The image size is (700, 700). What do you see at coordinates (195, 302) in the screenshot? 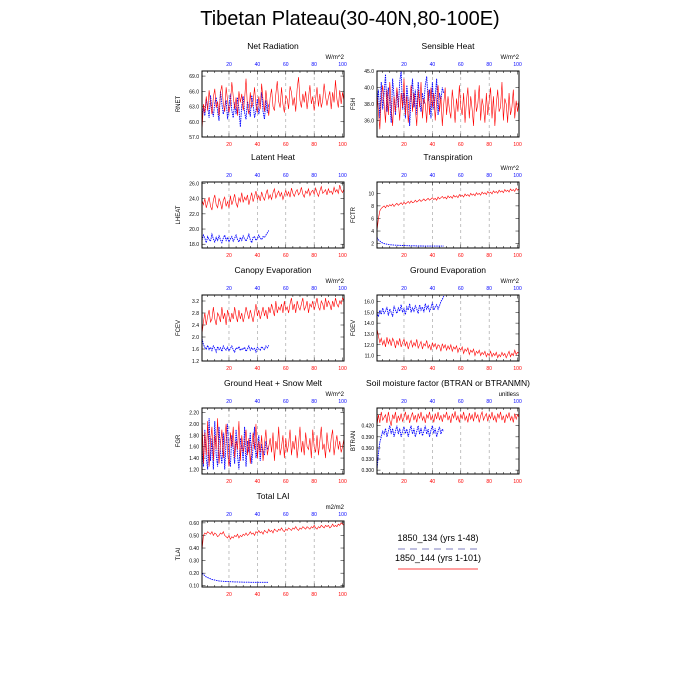
I see `y-tick-label: 3.2` at bounding box center [195, 302].